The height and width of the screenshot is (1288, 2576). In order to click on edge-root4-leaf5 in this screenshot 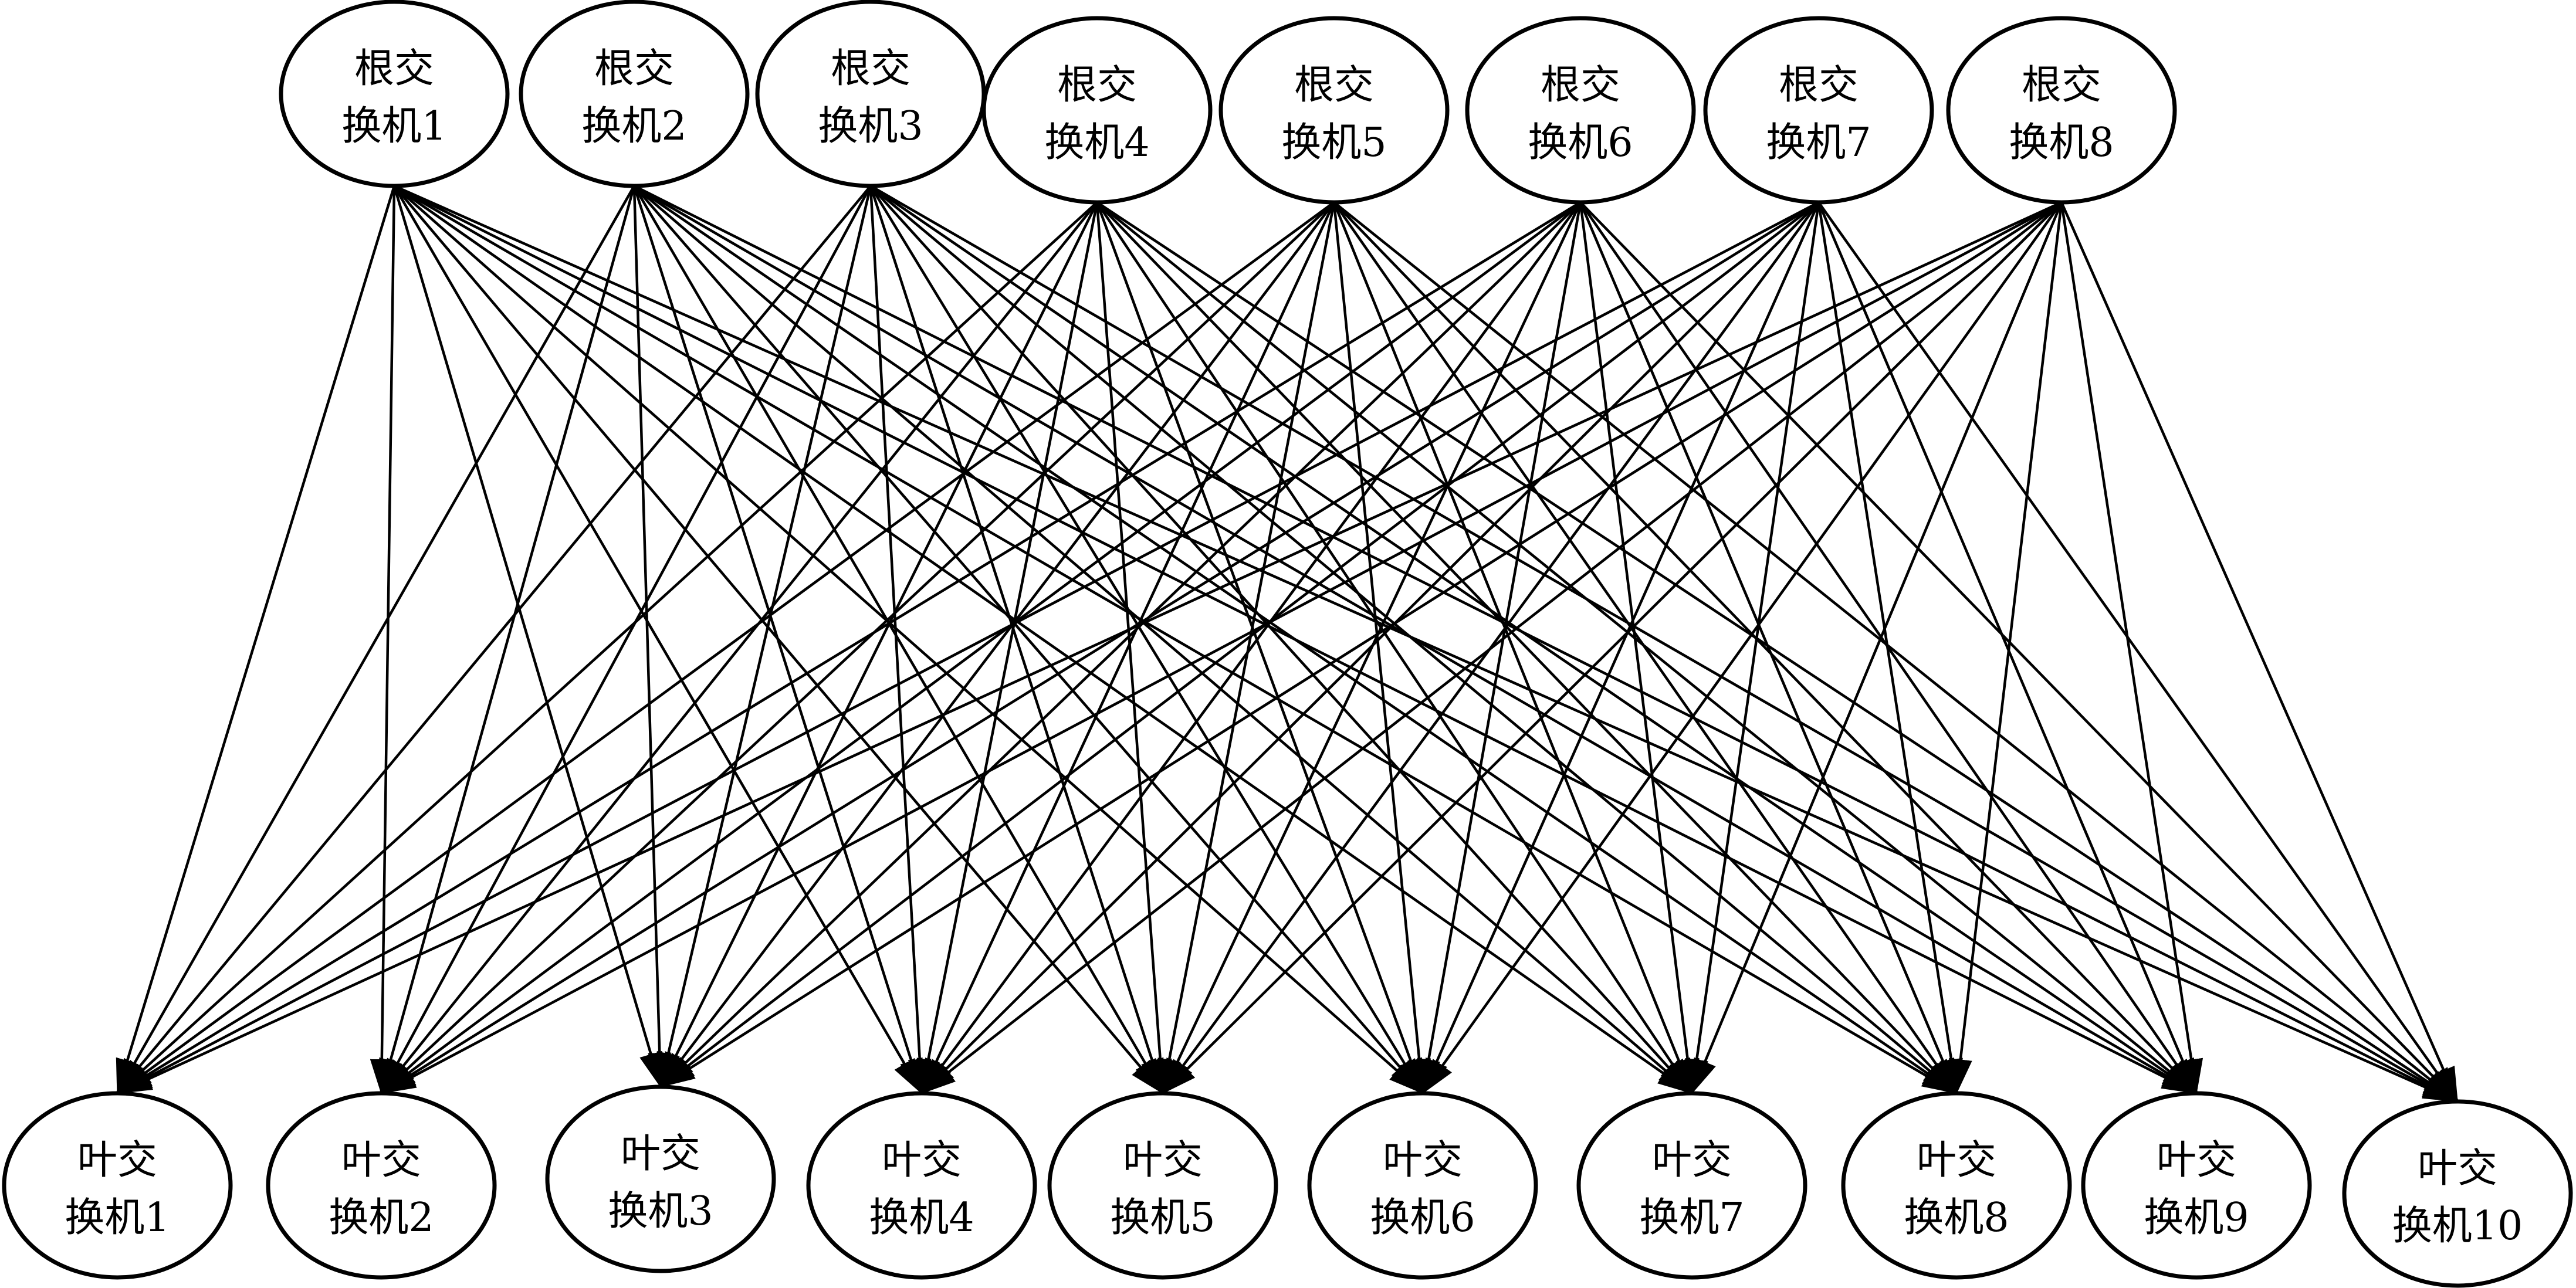, I will do `click(1133, 648)`.